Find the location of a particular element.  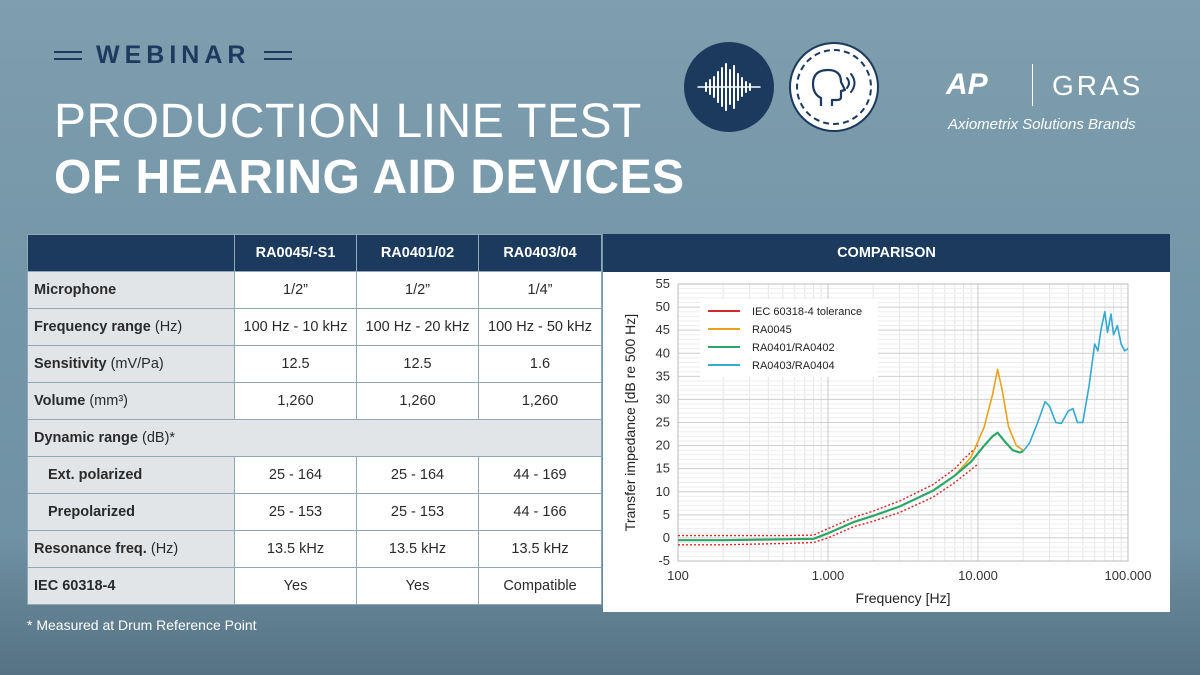

x-tick-label: 100 is located at coordinates (678, 575).